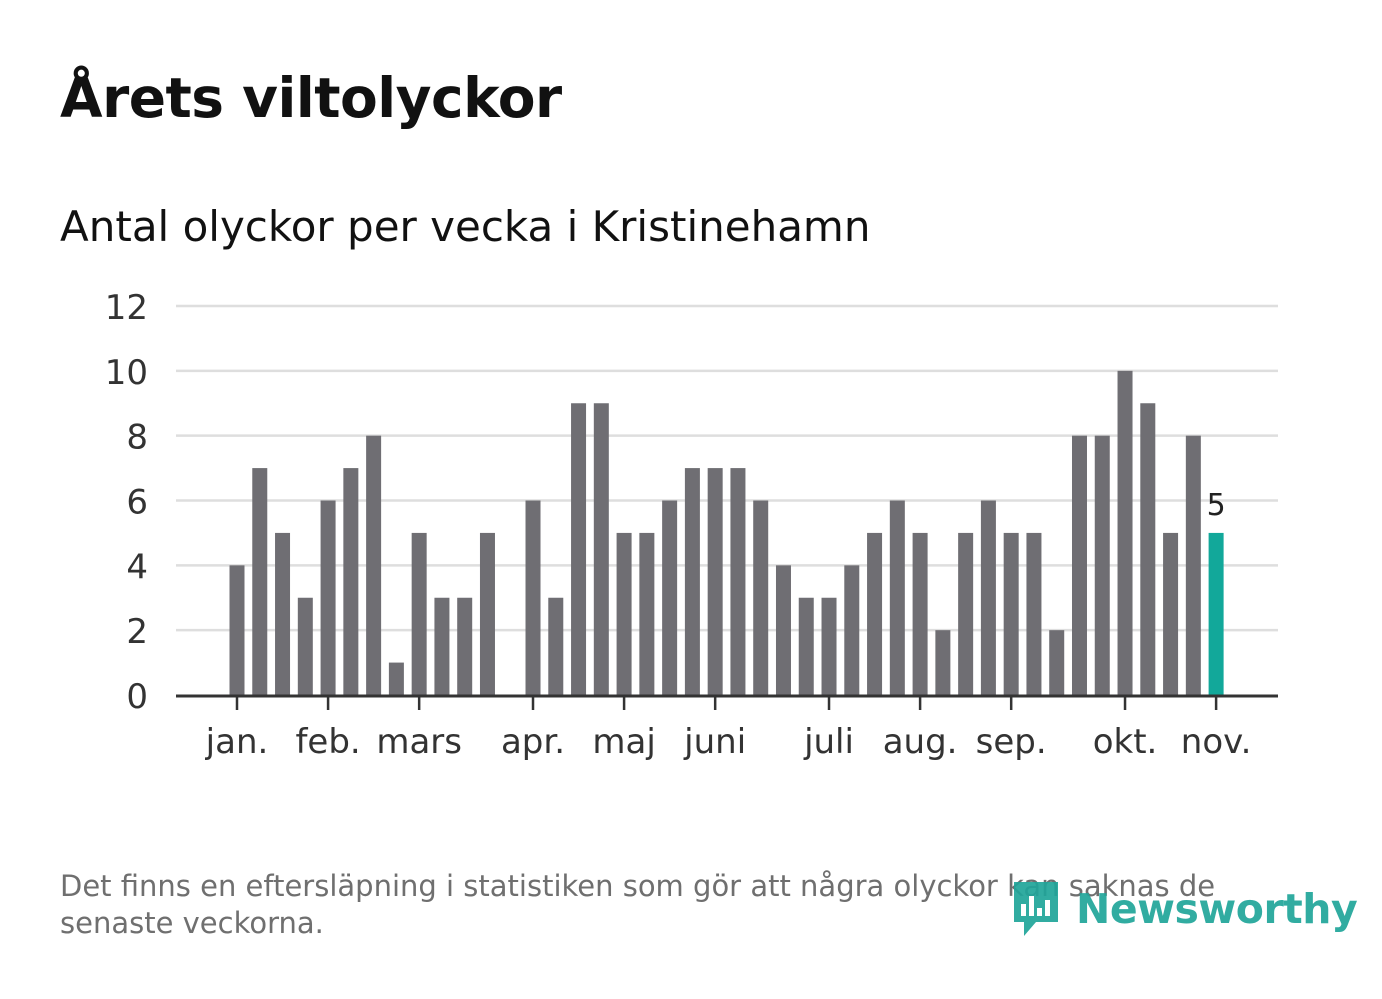 This screenshot has height=999, width=1382. What do you see at coordinates (1036, 909) in the screenshot?
I see `newsworthy-chart-bubble-icon` at bounding box center [1036, 909].